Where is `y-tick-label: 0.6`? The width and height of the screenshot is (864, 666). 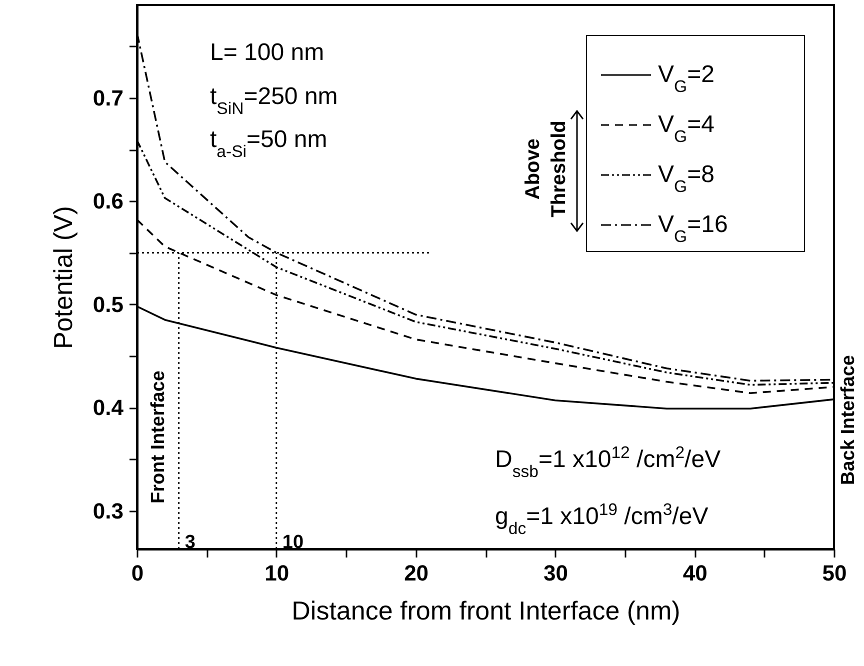
y-tick-label: 0.6 is located at coordinates (108, 201).